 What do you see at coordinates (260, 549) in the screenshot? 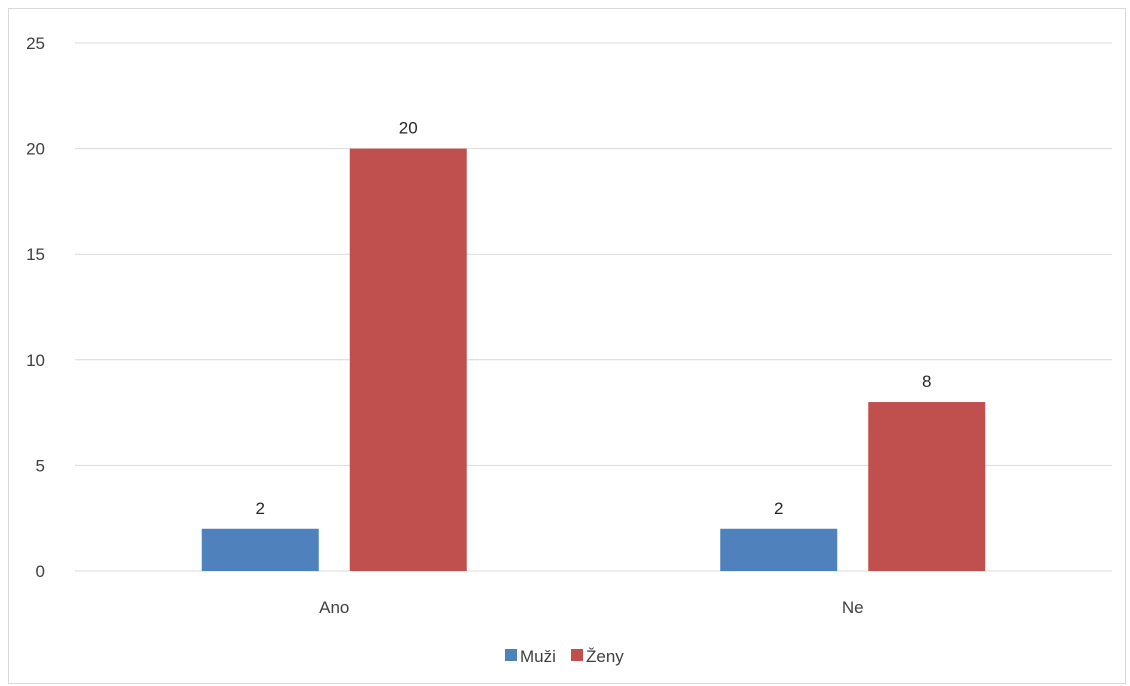
I see `bar-muzi-ano` at bounding box center [260, 549].